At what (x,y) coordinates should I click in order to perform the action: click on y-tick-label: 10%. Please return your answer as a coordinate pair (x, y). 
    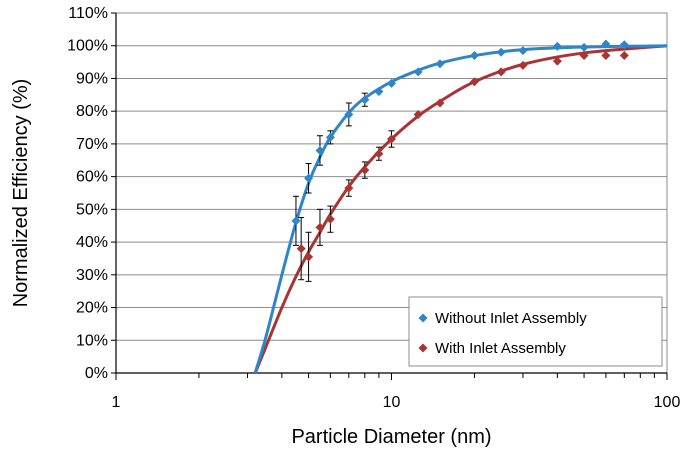
    Looking at the image, I should click on (92, 340).